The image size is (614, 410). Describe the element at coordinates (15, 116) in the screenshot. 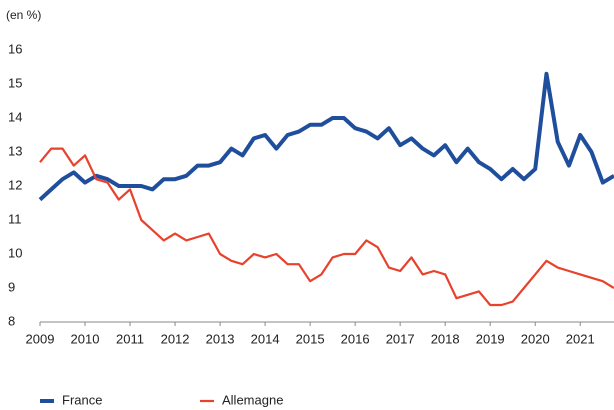

I see `y-tick-label: 14` at that location.